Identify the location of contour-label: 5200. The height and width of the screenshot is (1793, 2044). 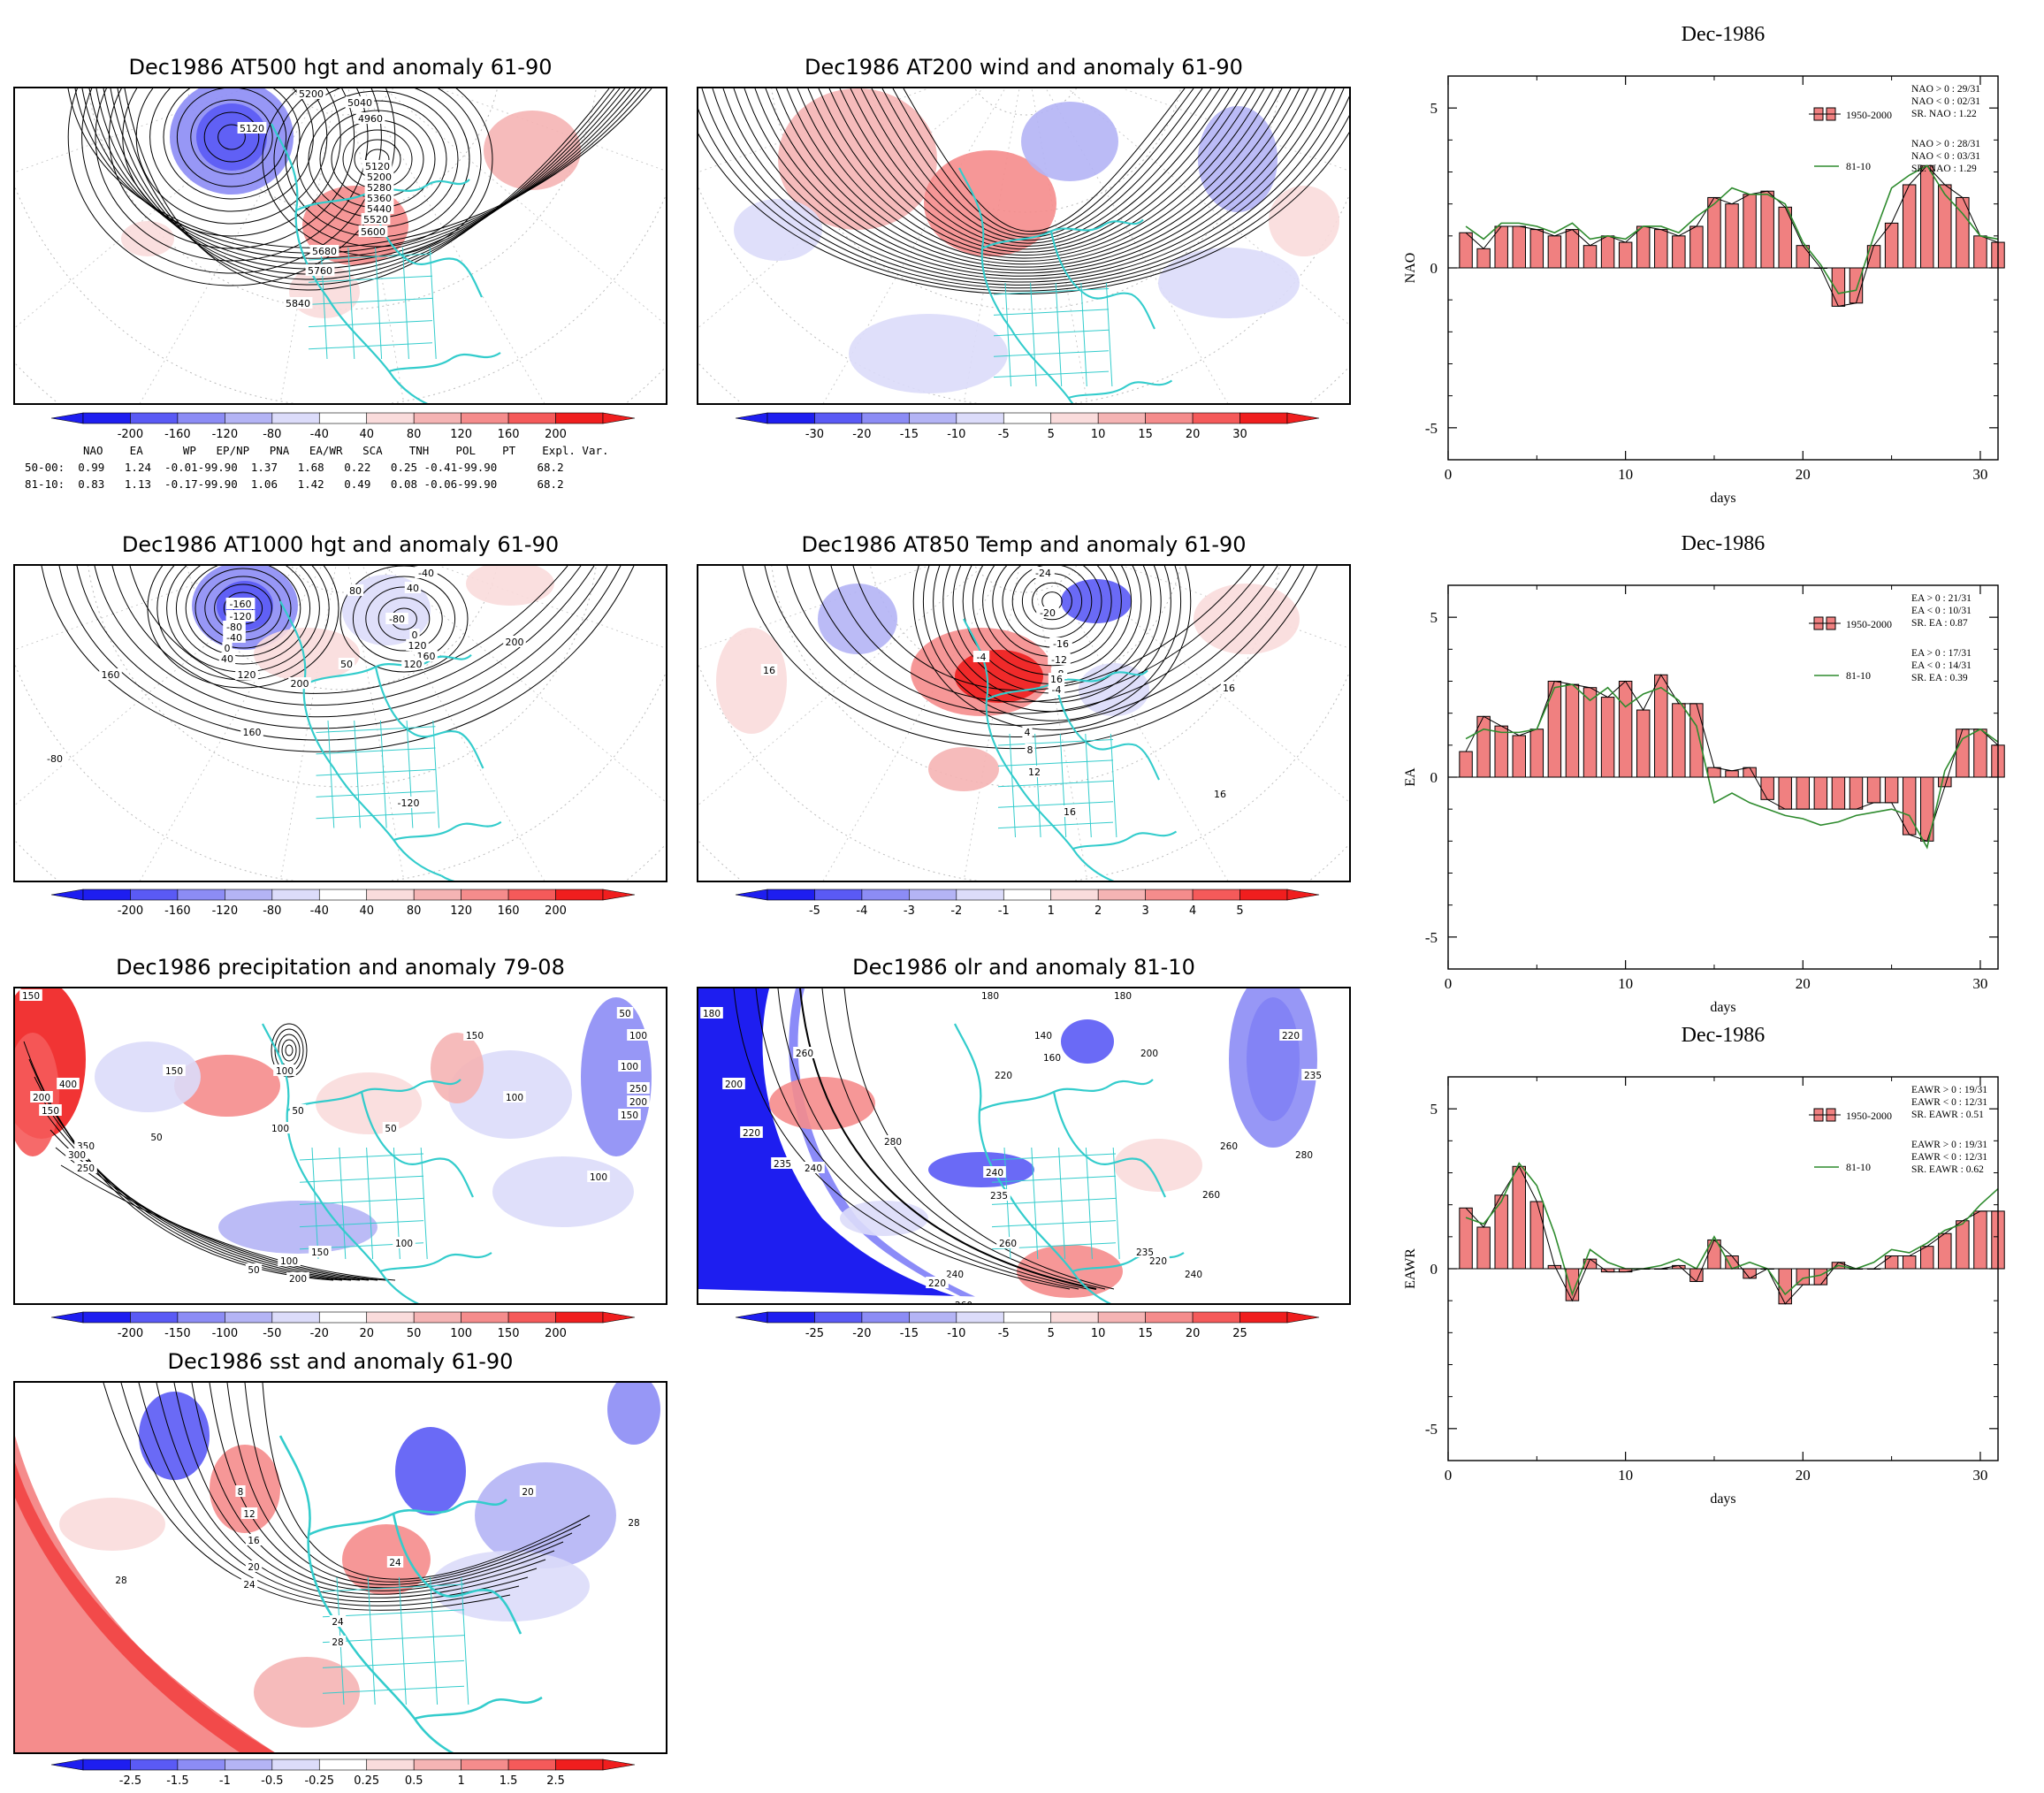
(311, 94).